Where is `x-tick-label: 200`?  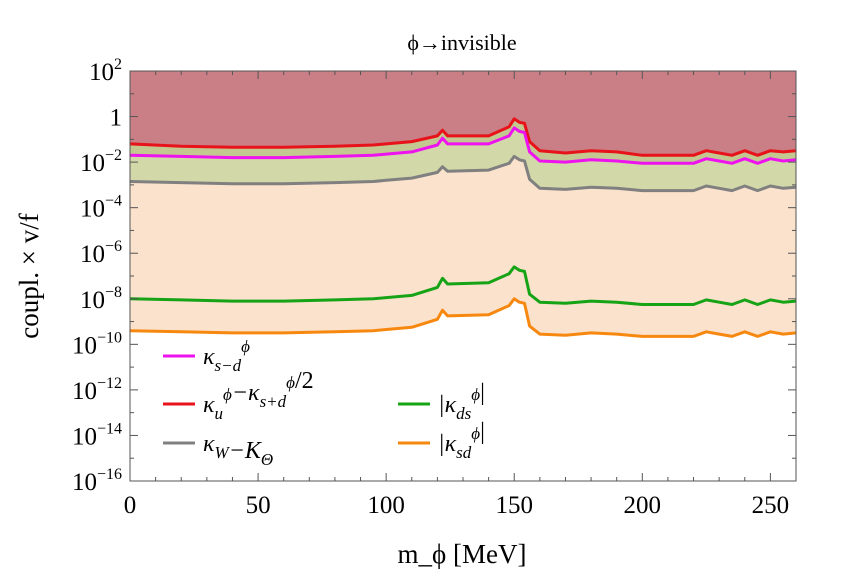 x-tick-label: 200 is located at coordinates (643, 505).